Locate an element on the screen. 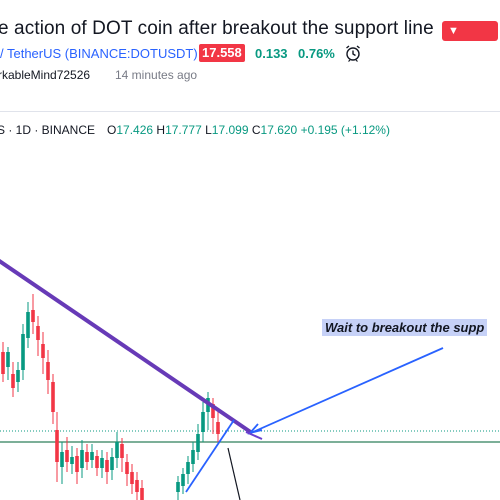  symbol-link: / TetherUS (BINANCE:DOTUSDT) is located at coordinates (99, 53).